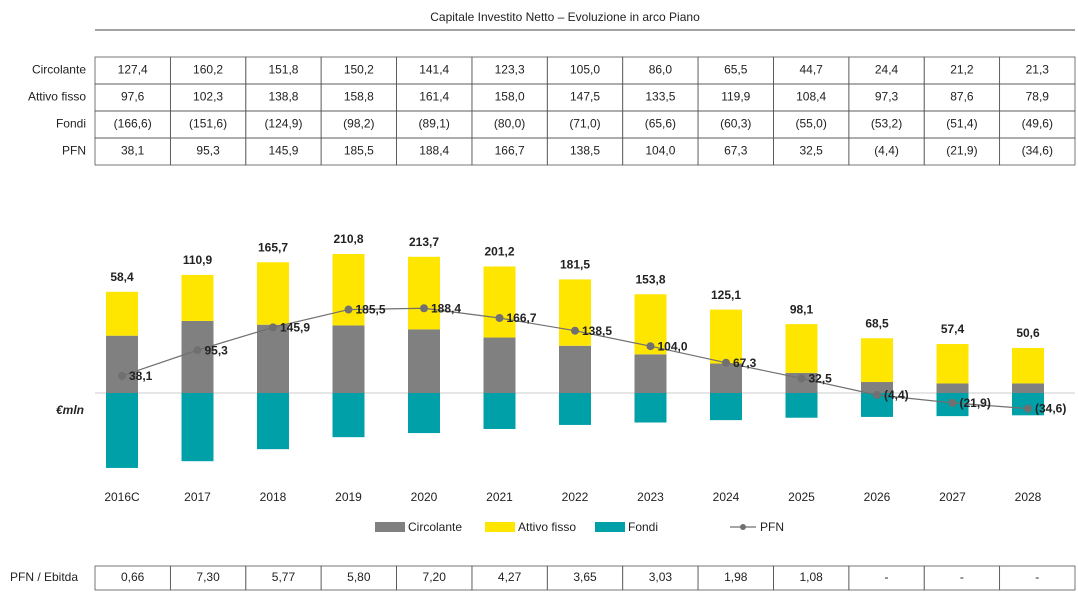 This screenshot has width=1078, height=592. What do you see at coordinates (74, 151) in the screenshot?
I see `row-label: PFN` at bounding box center [74, 151].